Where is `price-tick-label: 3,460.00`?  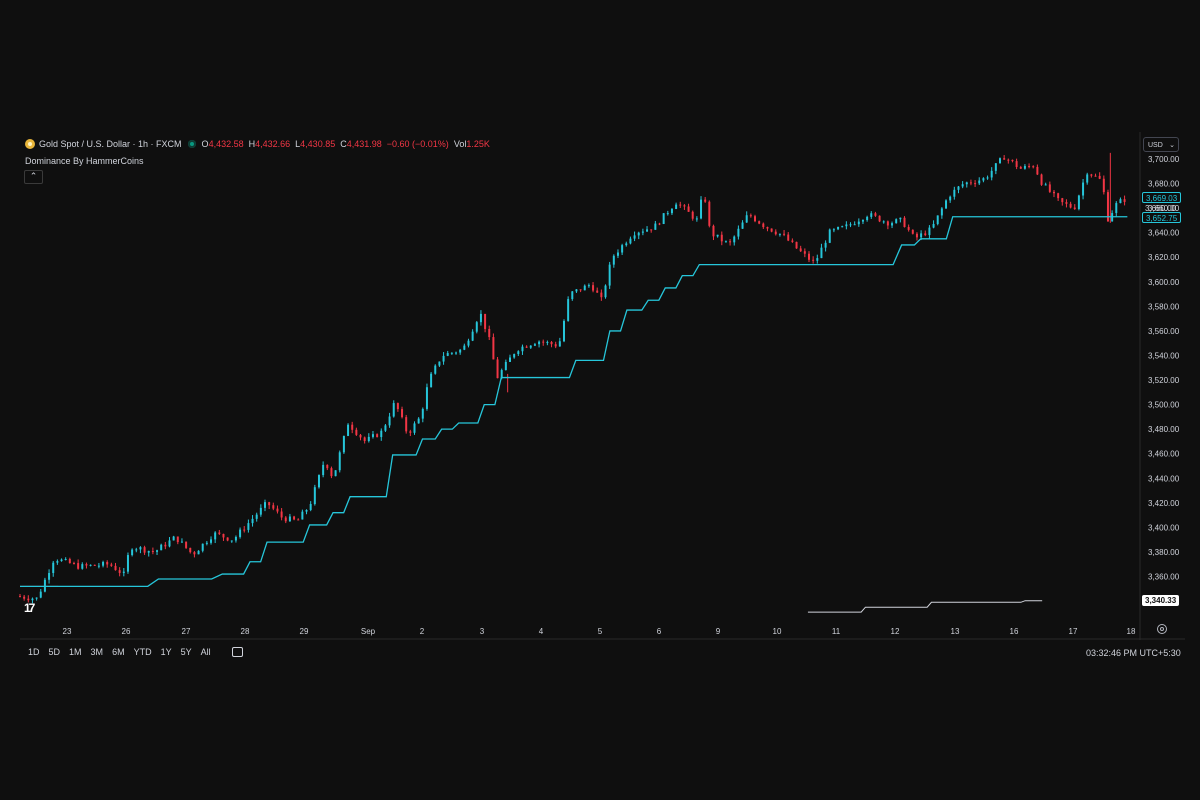 price-tick-label: 3,460.00 is located at coordinates (1164, 454).